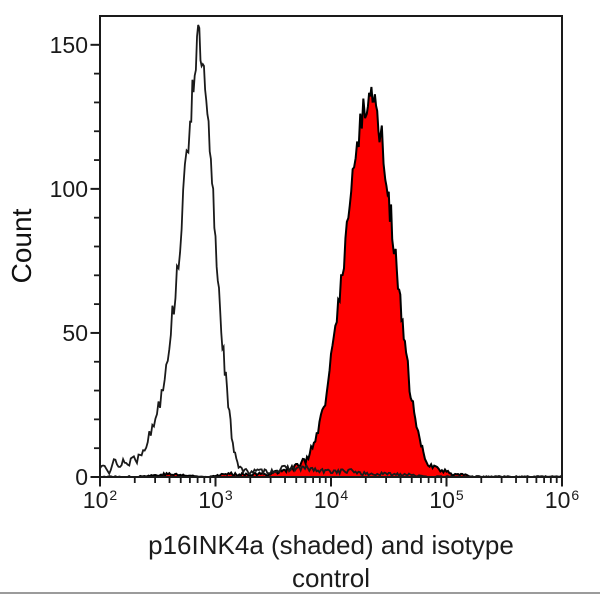 This screenshot has width=600, height=598. I want to click on y-tick-label-150: 150, so click(68, 44).